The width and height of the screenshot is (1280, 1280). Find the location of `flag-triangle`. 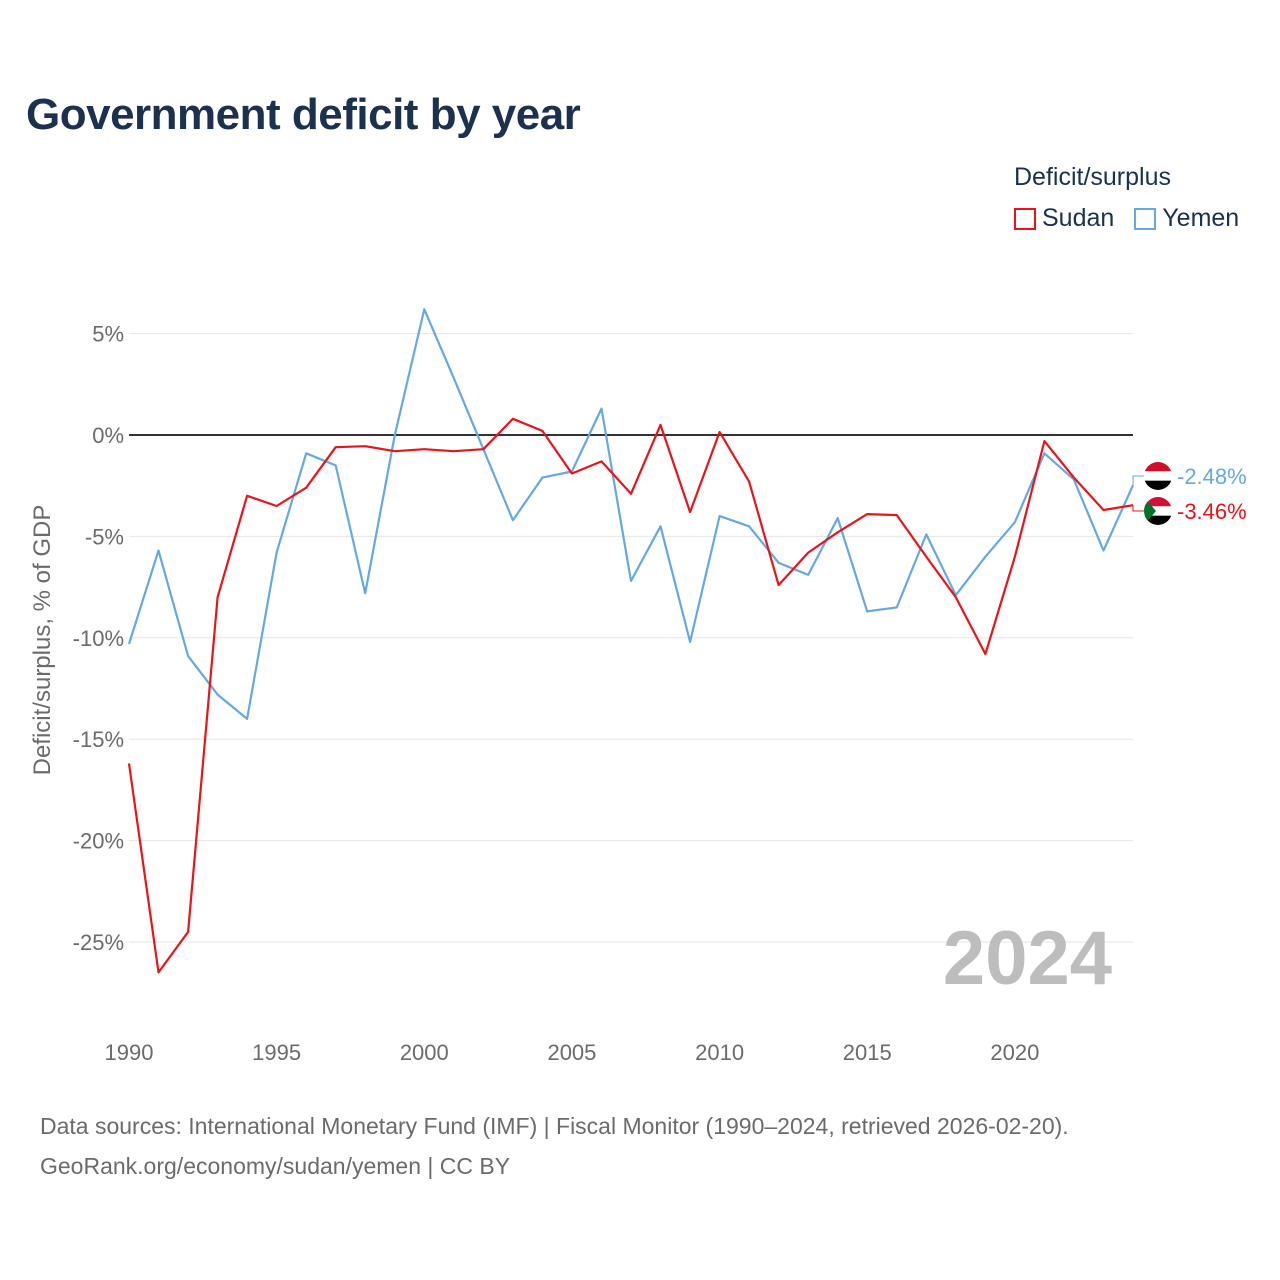

flag-triangle is located at coordinates (1150, 511).